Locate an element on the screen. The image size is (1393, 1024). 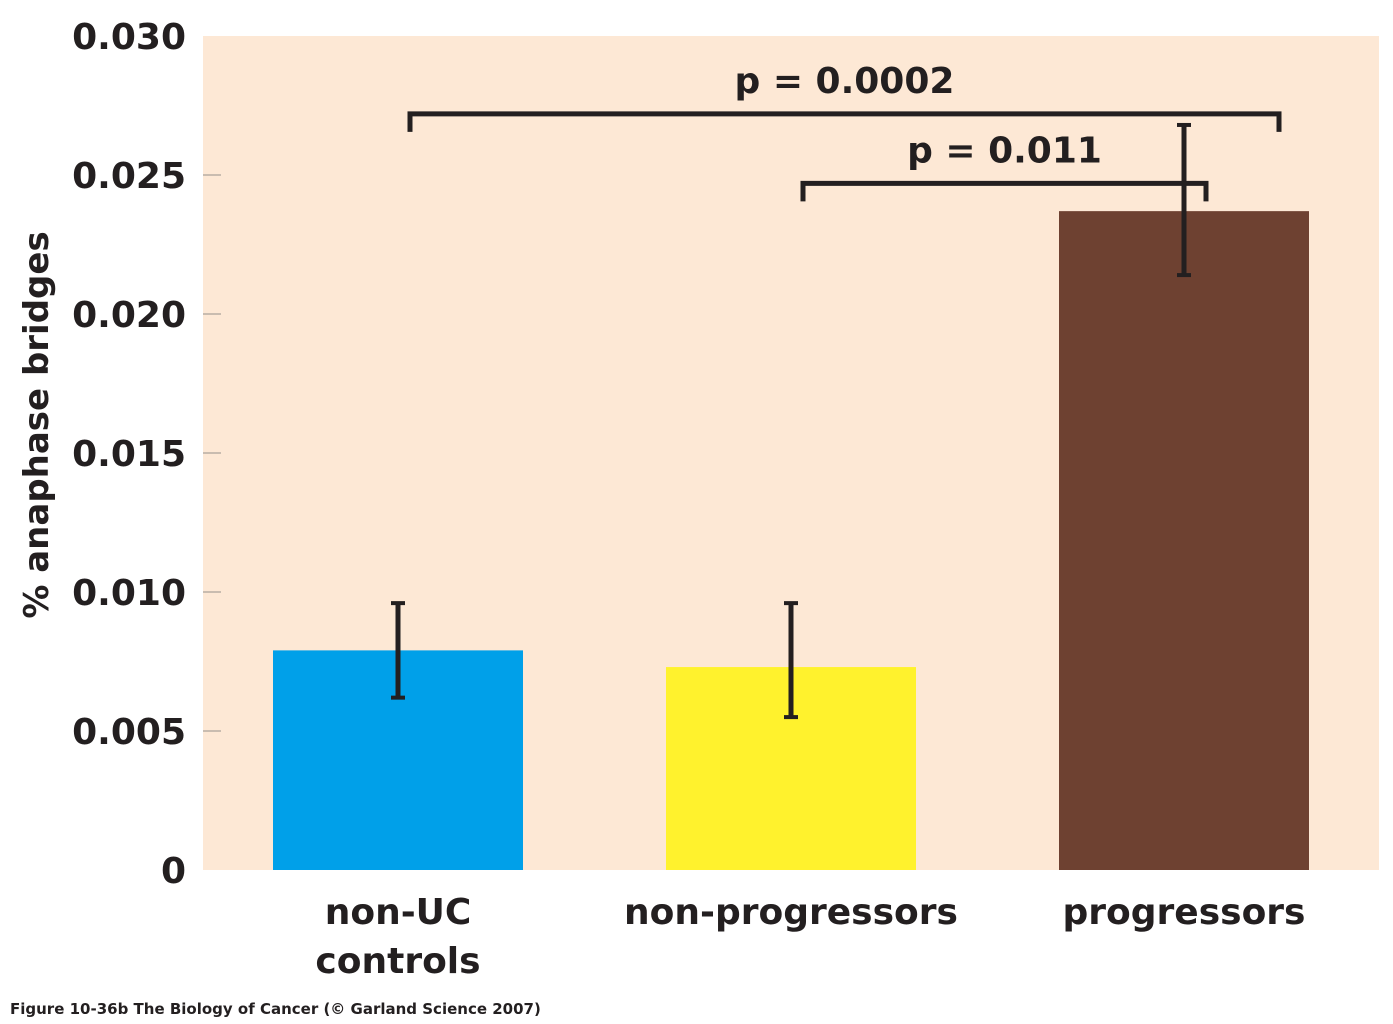
y-tick-label: 0.010 is located at coordinates (129, 593).